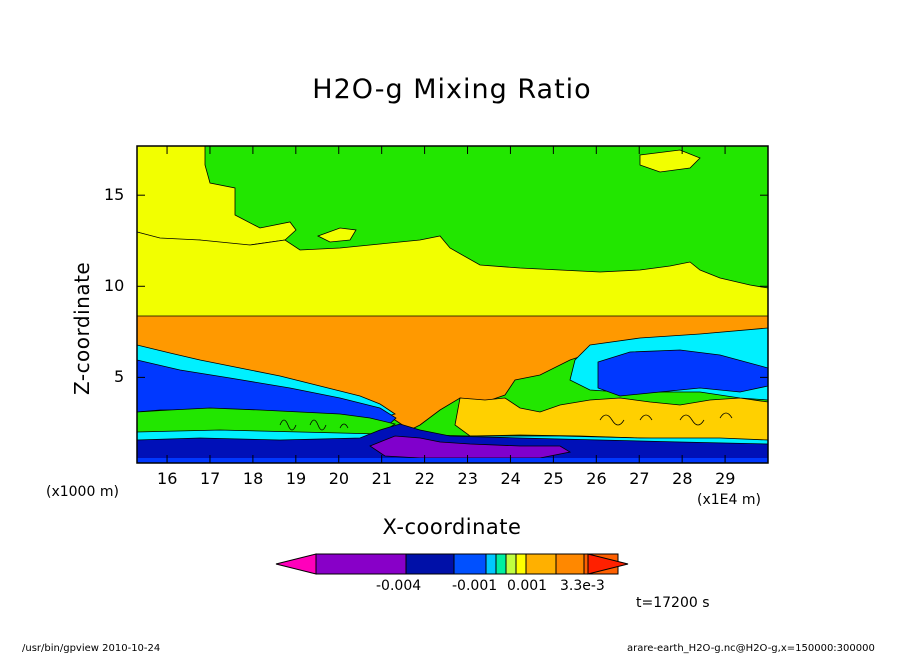  What do you see at coordinates (452, 527) in the screenshot?
I see `x-axis-label: X-coordinate` at bounding box center [452, 527].